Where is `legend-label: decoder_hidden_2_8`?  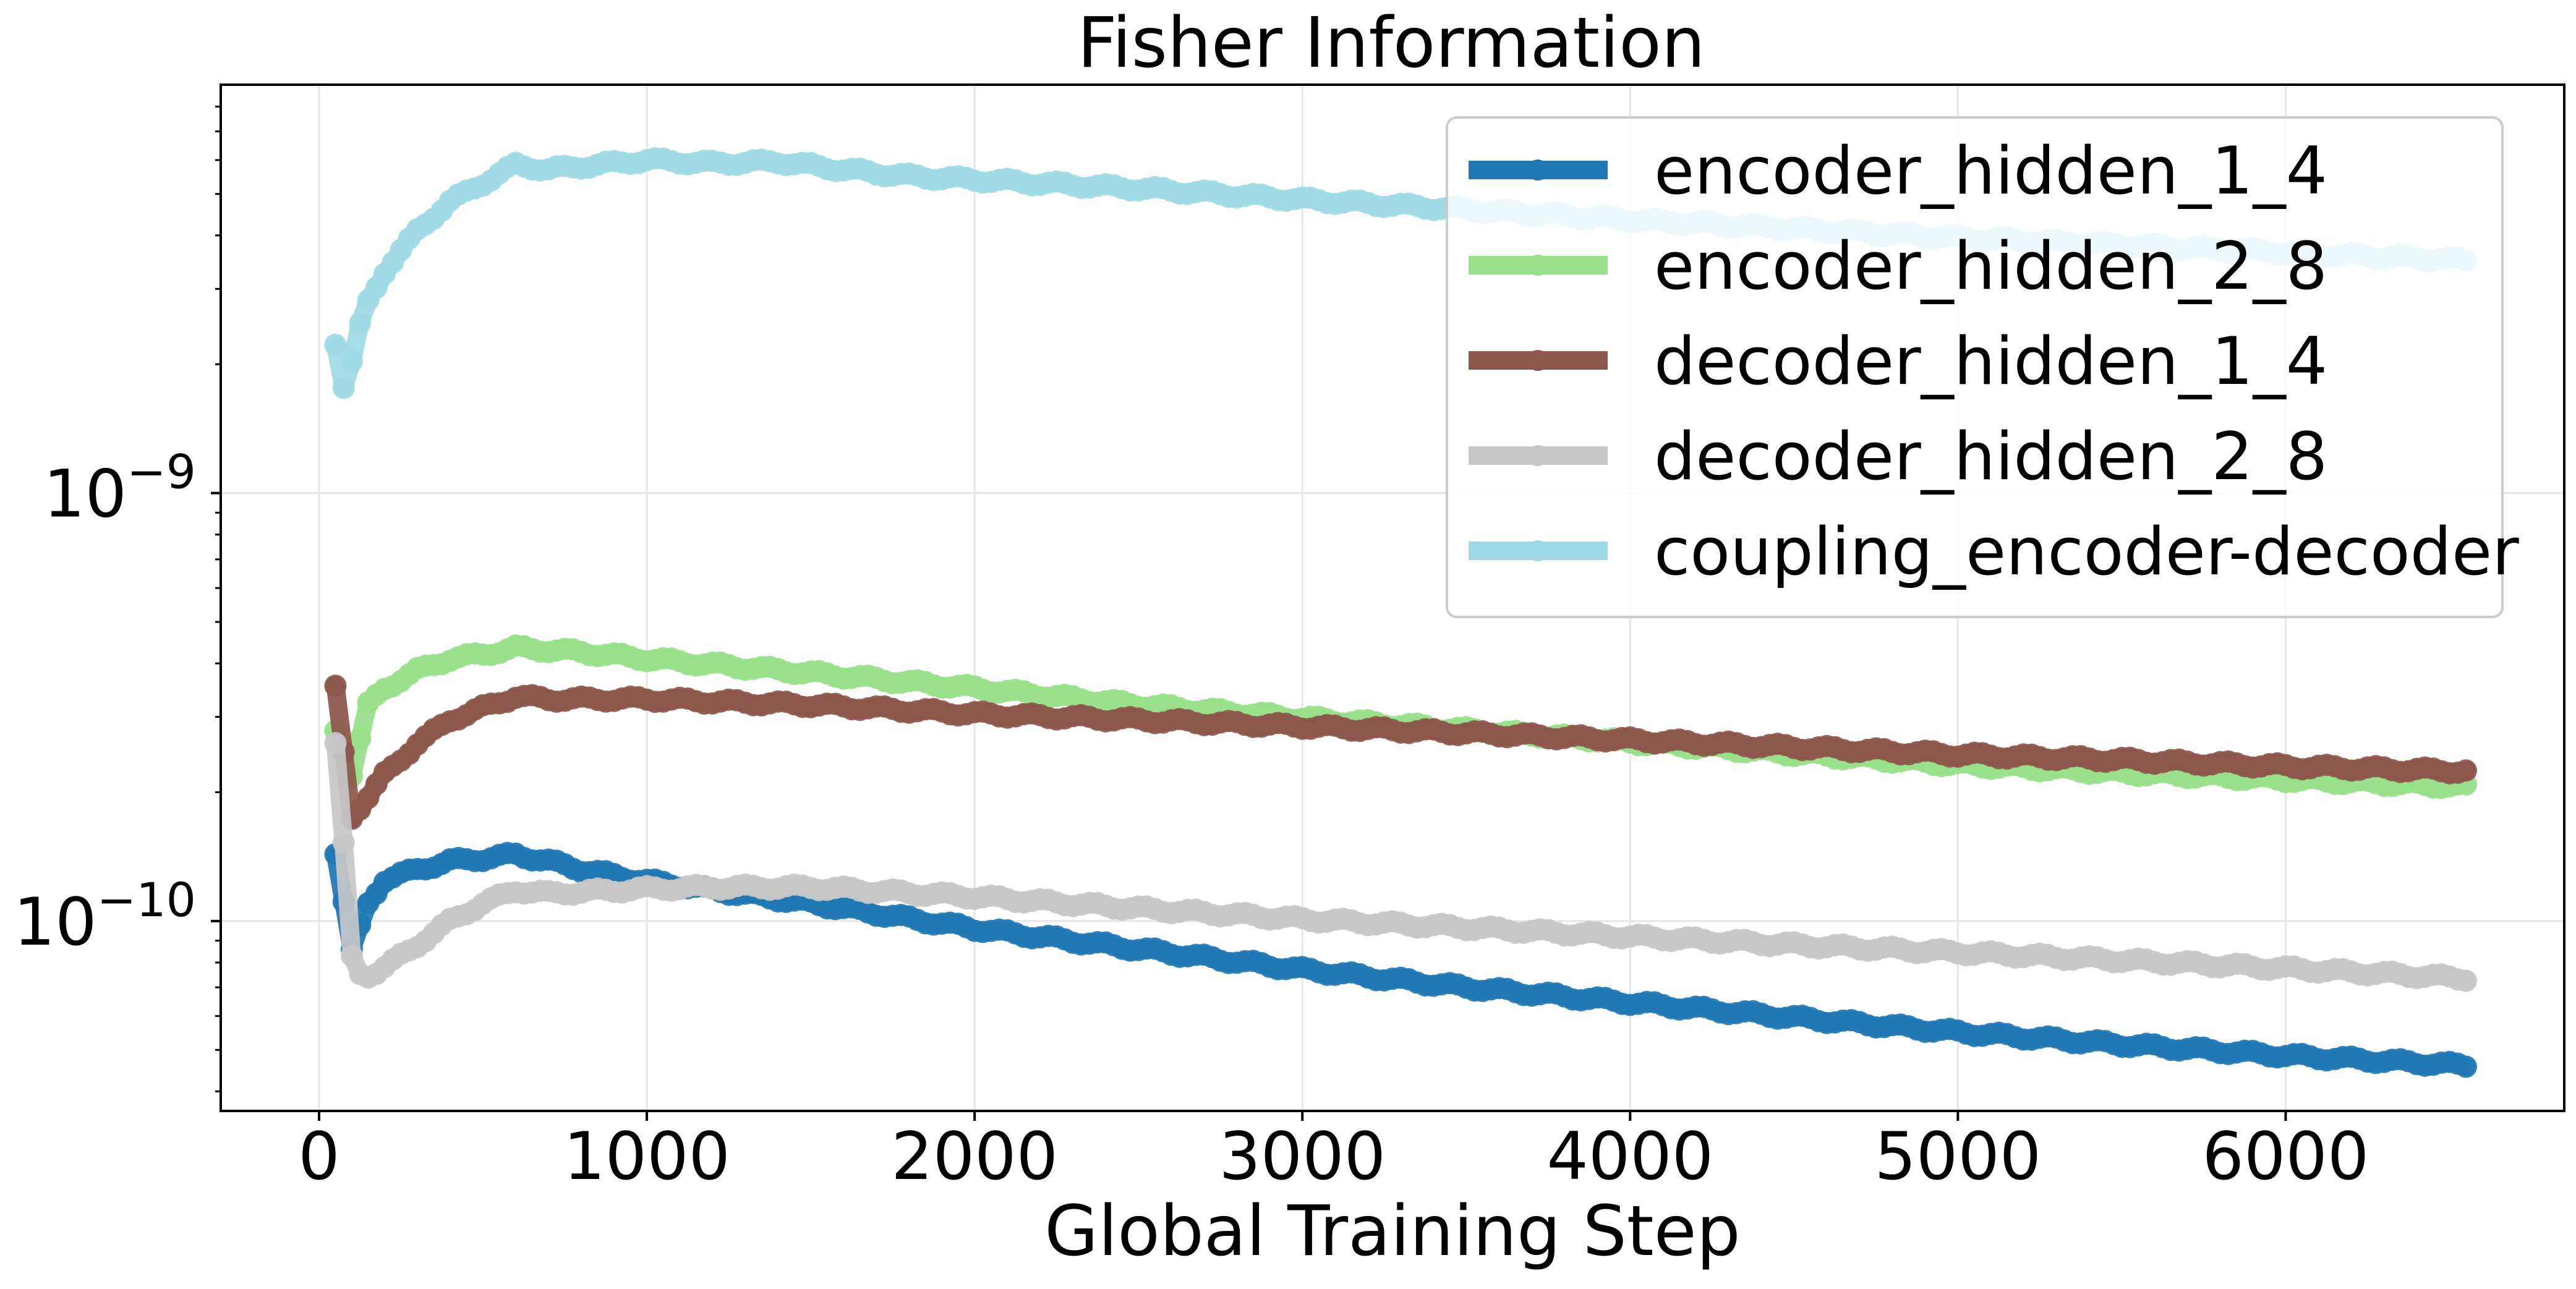 legend-label: decoder_hidden_2_8 is located at coordinates (1990, 457).